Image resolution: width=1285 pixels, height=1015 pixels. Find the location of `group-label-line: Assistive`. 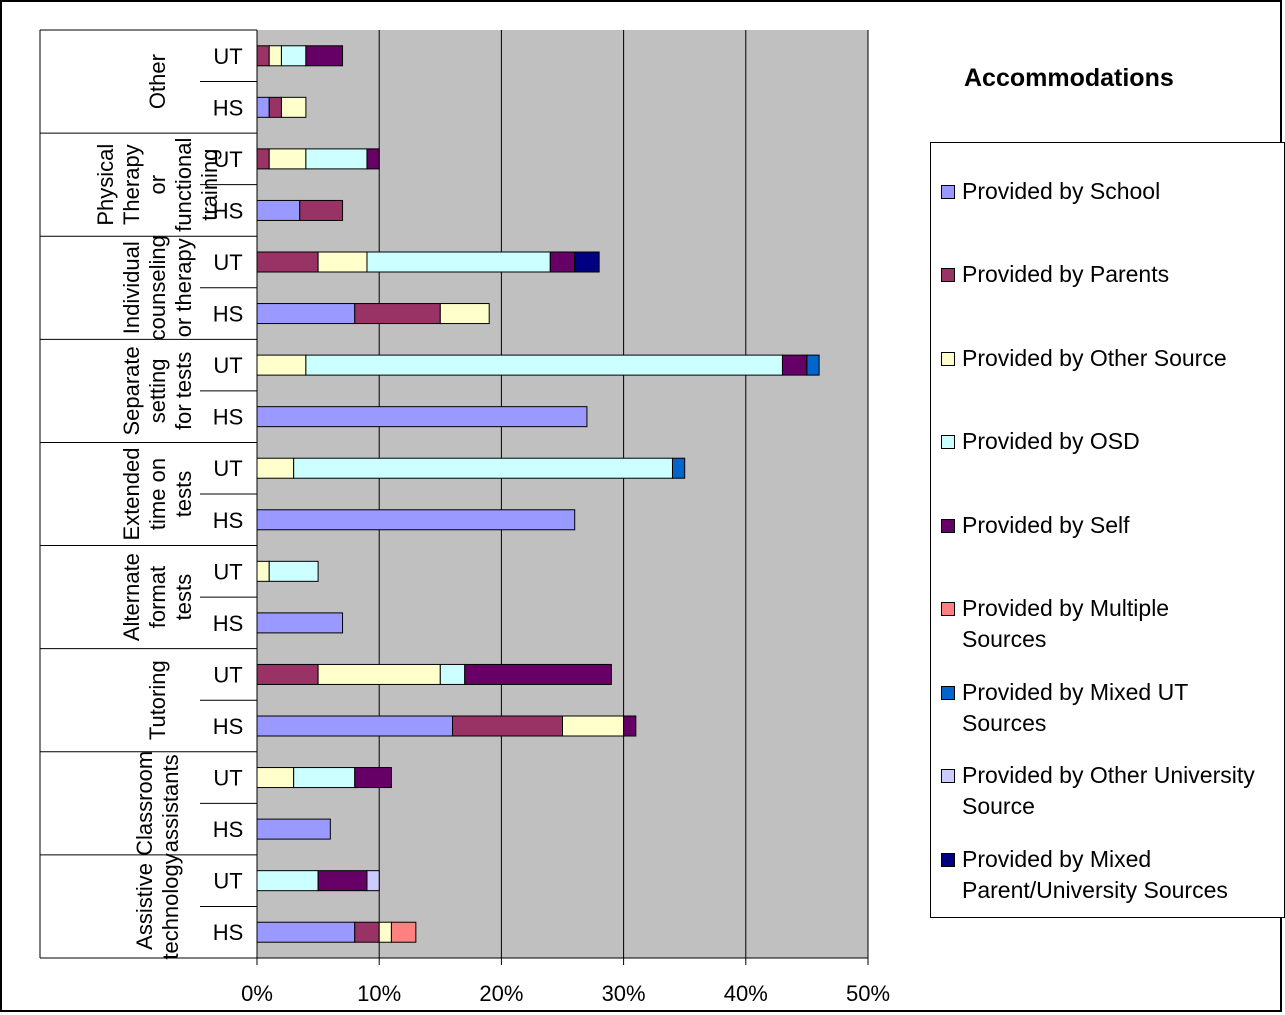

group-label-line: Assistive is located at coordinates (144, 906).